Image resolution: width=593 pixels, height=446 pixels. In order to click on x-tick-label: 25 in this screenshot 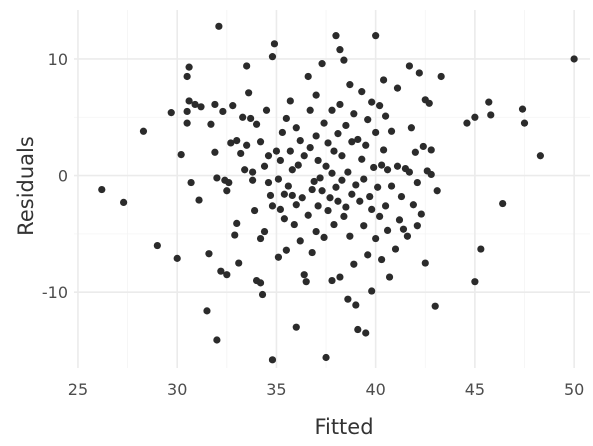, I will do `click(78, 389)`.